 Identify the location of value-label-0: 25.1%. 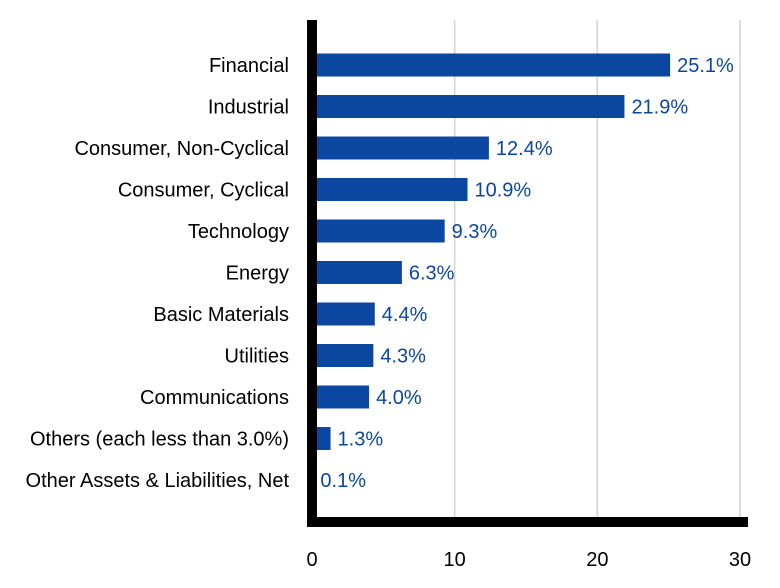
(705, 66).